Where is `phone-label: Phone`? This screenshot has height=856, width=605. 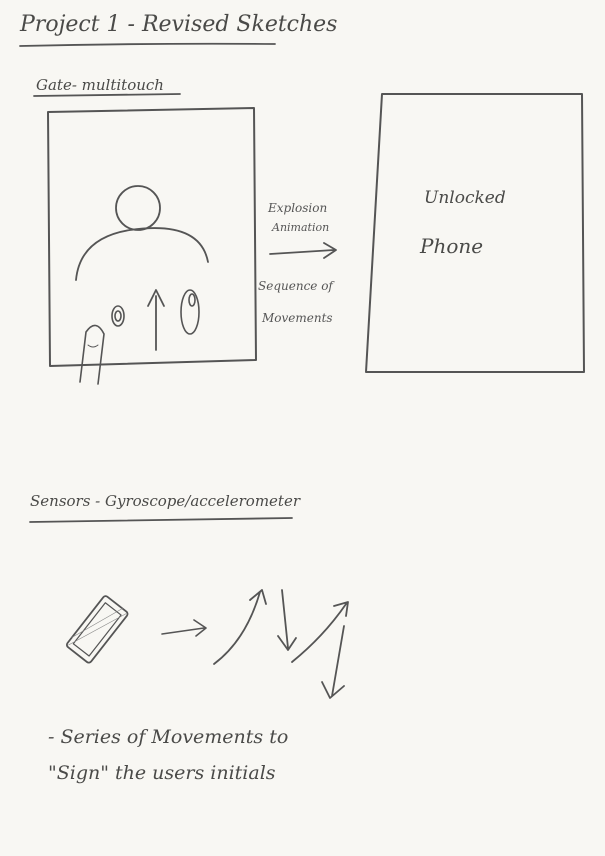
phone-label: Phone is located at coordinates (452, 246).